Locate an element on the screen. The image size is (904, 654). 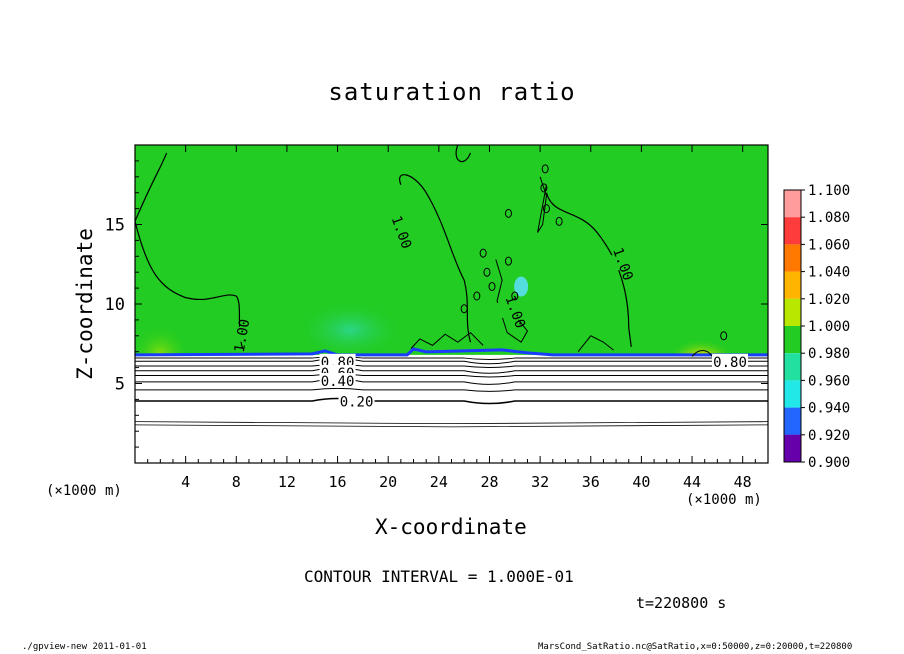
x-tick-label: 28 is located at coordinates (489, 482).